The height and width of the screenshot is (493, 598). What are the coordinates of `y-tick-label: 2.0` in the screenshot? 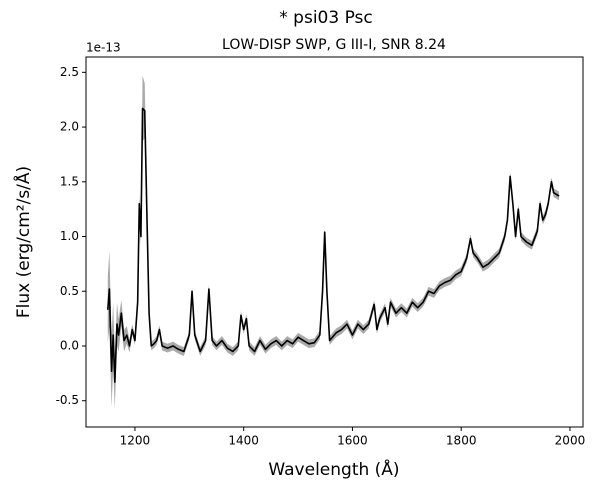 It's located at (69, 127).